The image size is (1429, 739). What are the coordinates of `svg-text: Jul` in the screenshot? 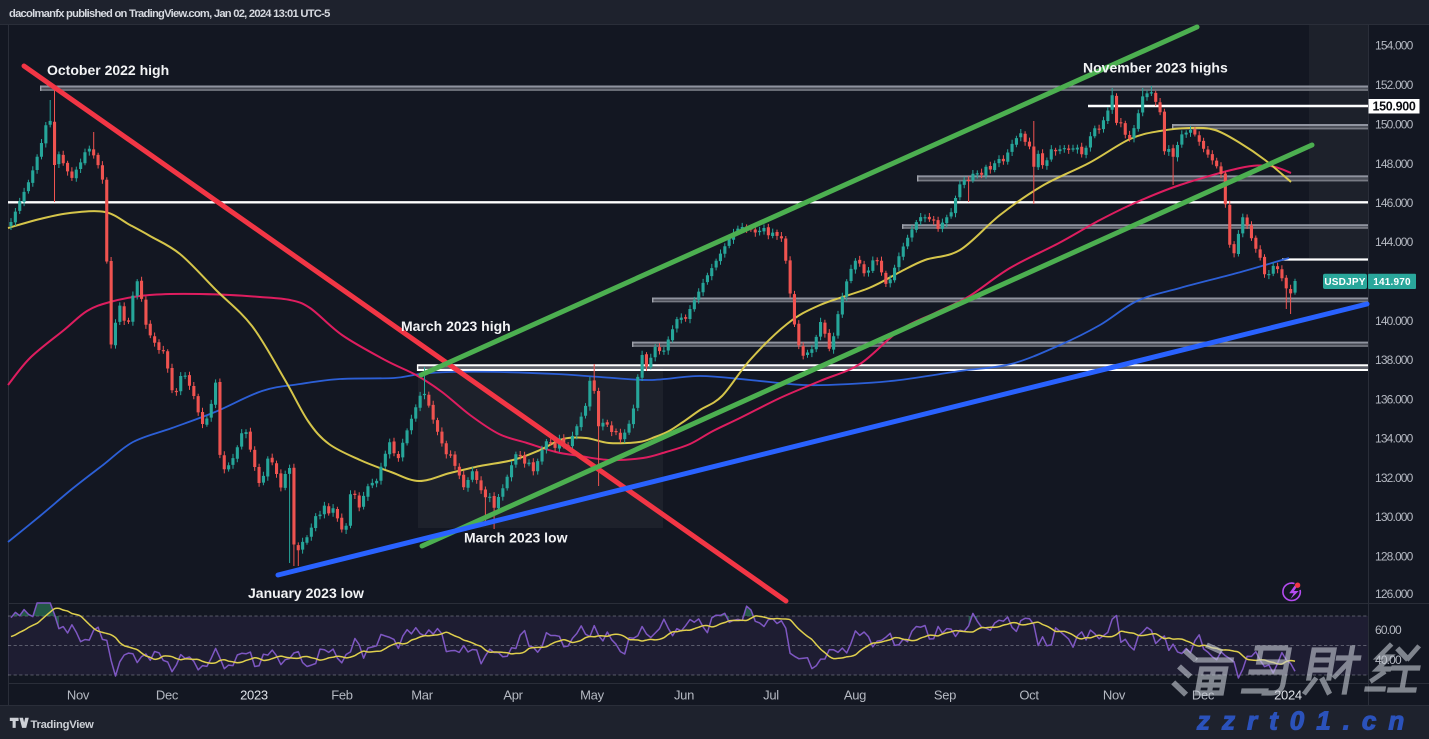 It's located at (771, 695).